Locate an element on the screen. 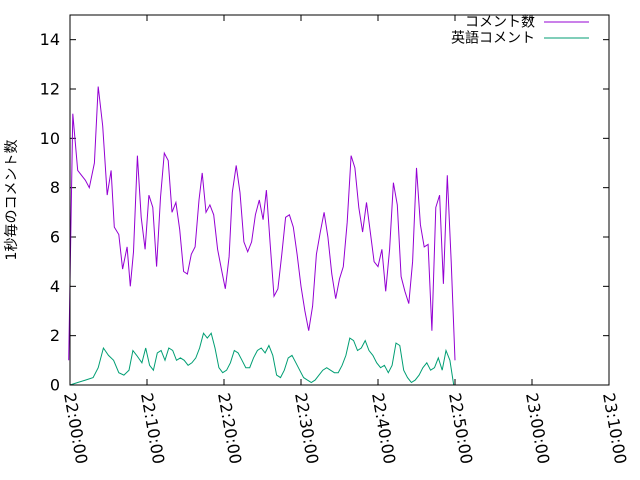 Image resolution: width=640 pixels, height=480 pixels. x-tick-label: 23:00:00 is located at coordinates (537, 428).